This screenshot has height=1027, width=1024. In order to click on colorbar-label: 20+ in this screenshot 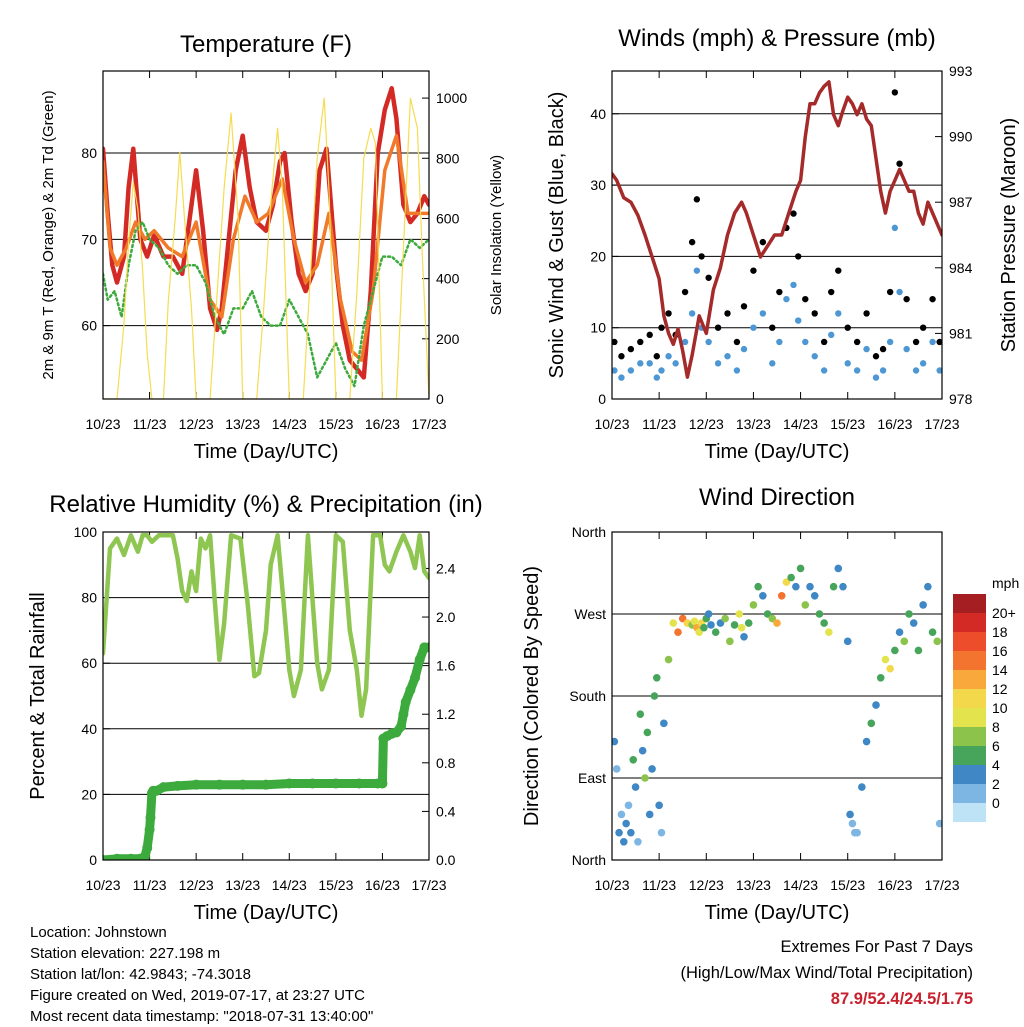, I will do `click(1004, 613)`.